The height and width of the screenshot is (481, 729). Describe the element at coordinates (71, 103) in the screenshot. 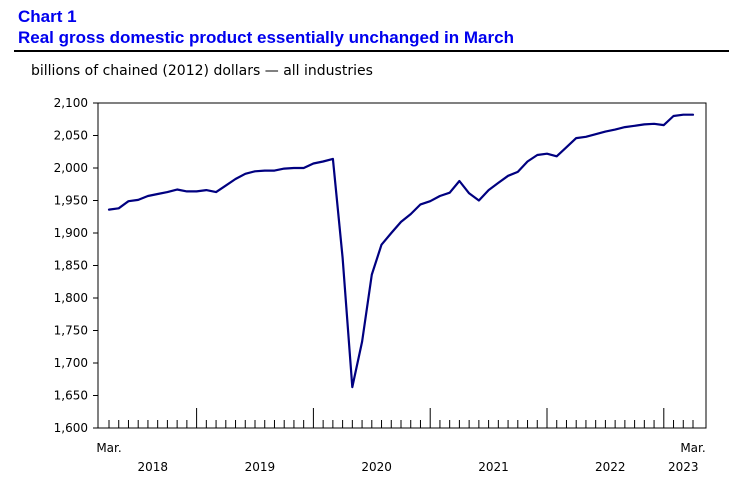

I see `y-tick-label: 2,100` at that location.